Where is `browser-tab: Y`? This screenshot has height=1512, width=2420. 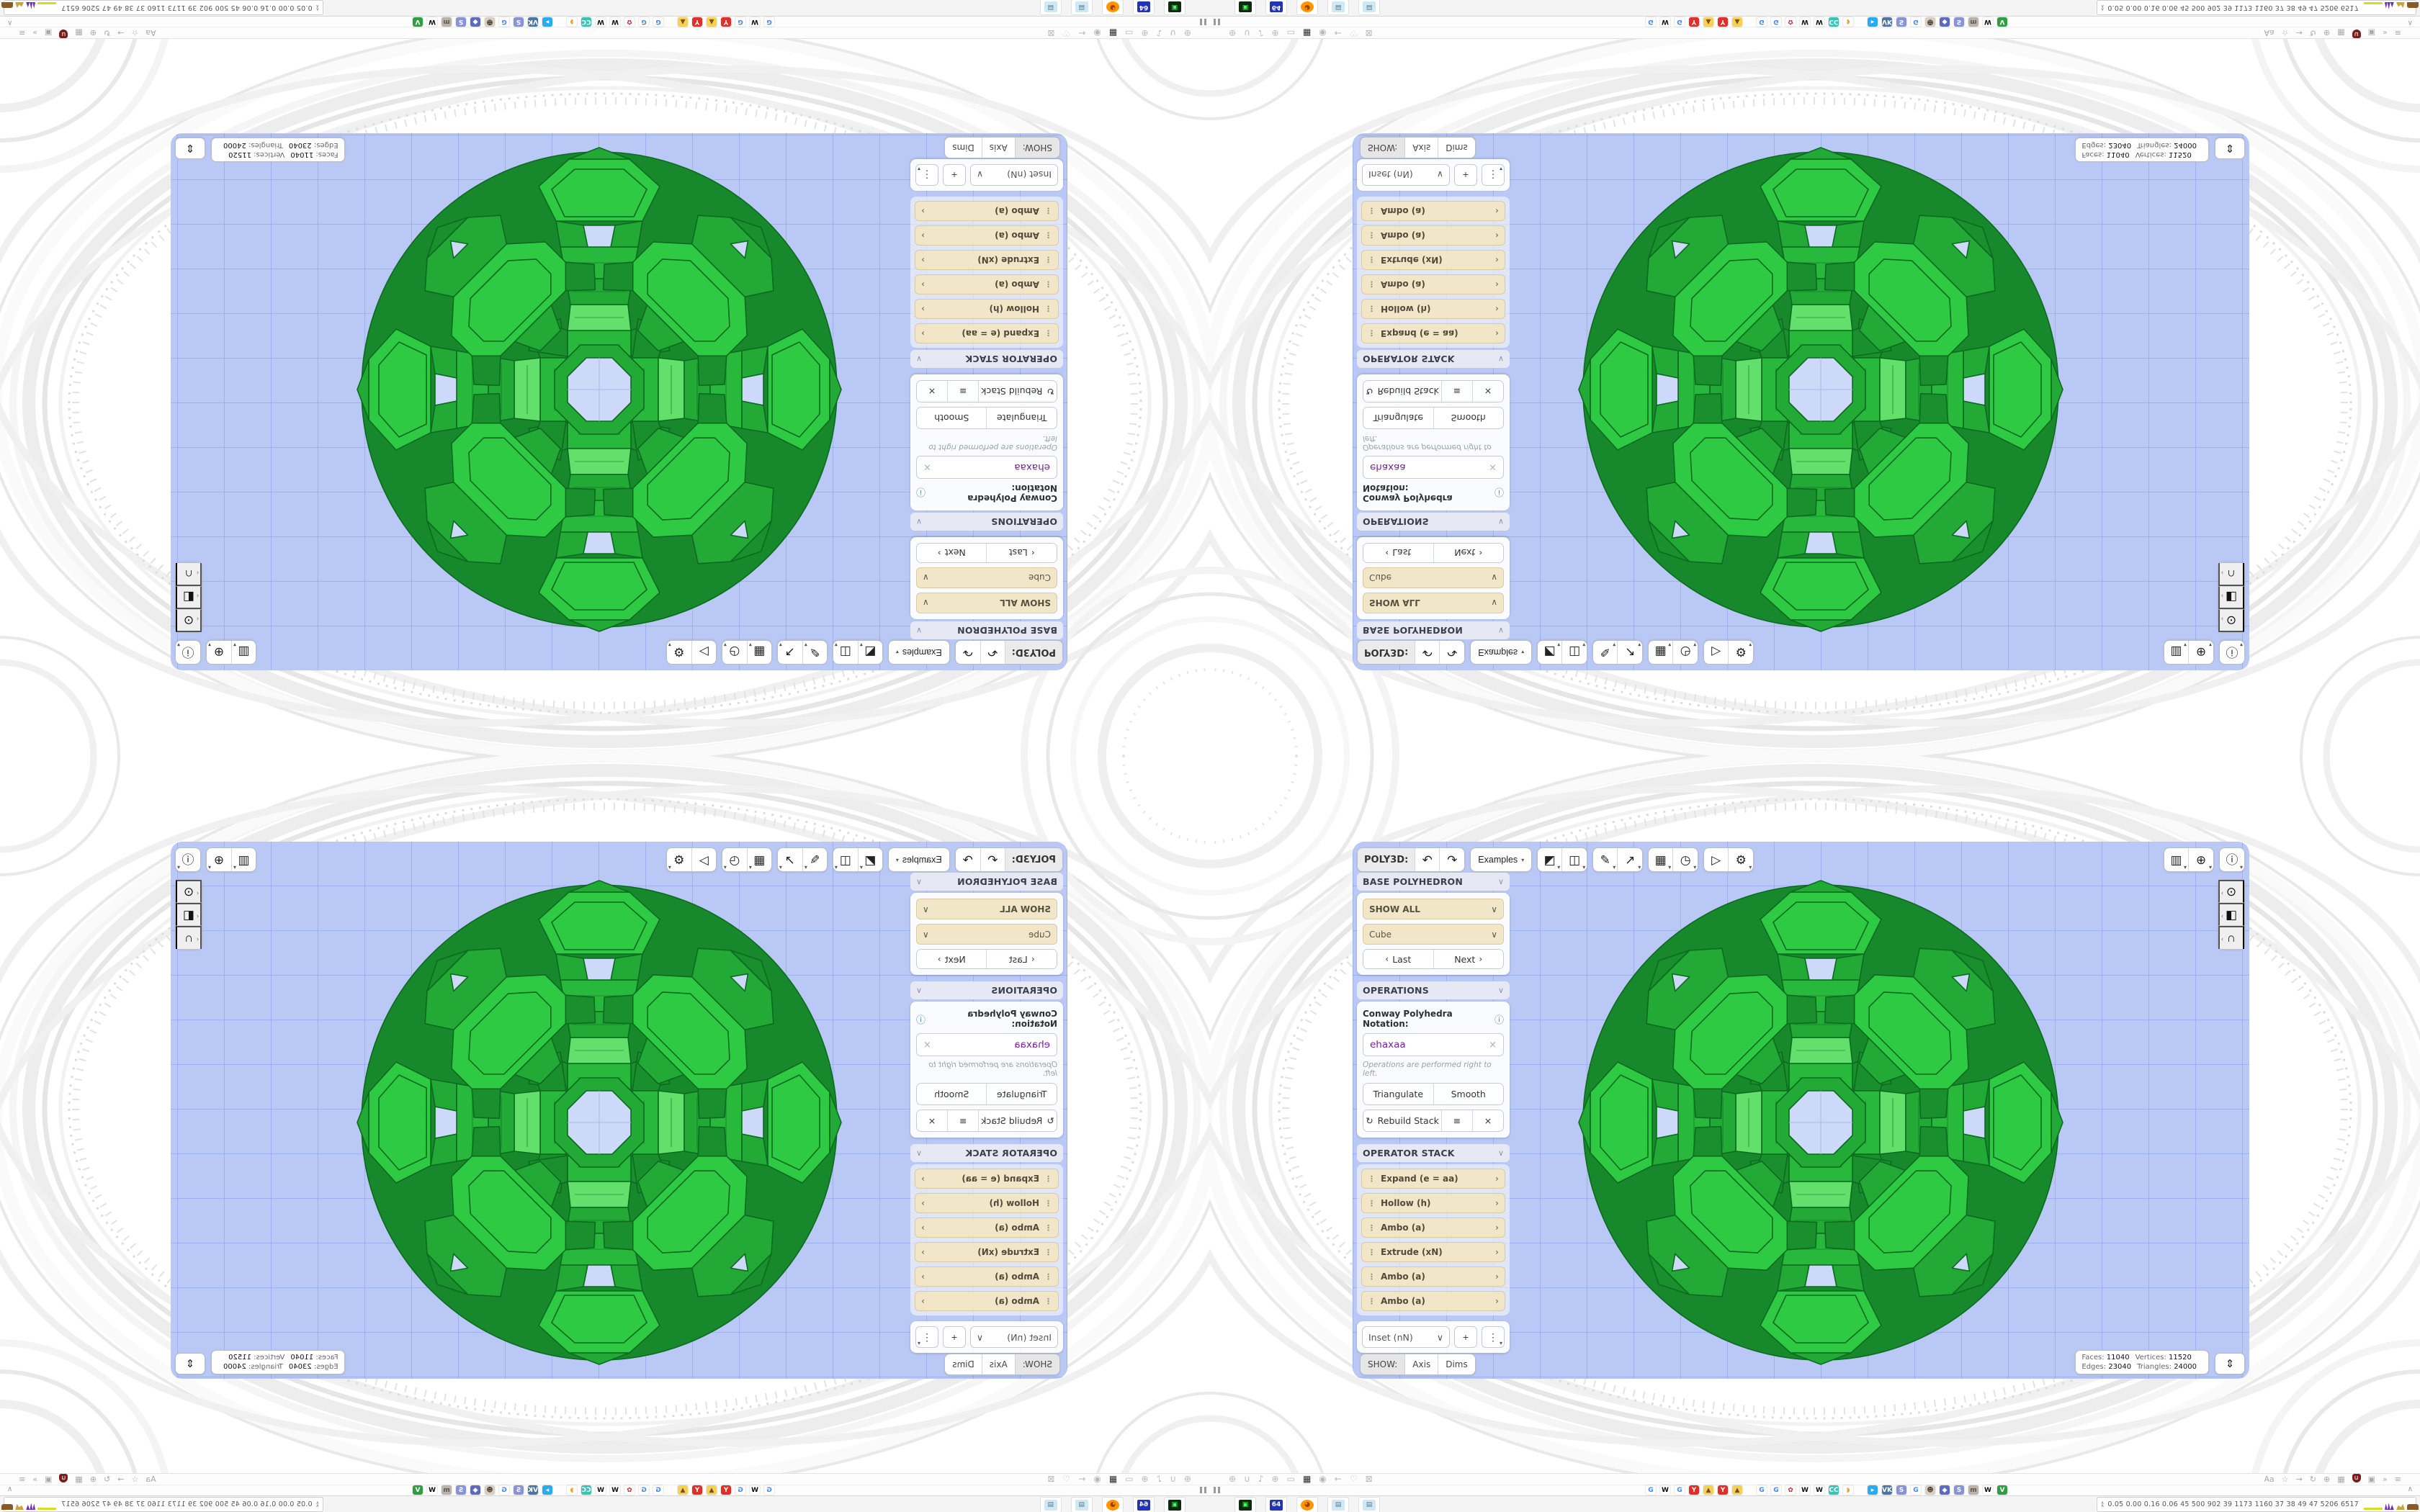 browser-tab: Y is located at coordinates (726, 1490).